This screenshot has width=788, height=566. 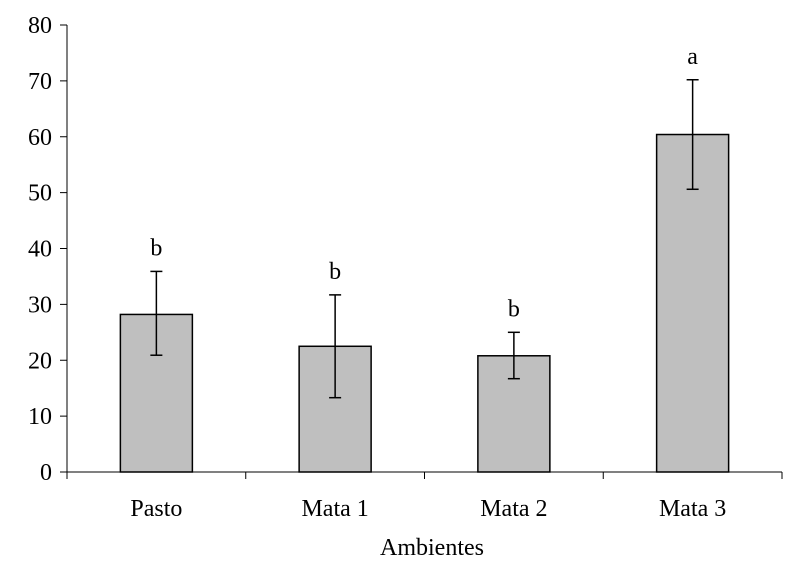 I want to click on y-tick-label: 70, so click(x=40, y=82).